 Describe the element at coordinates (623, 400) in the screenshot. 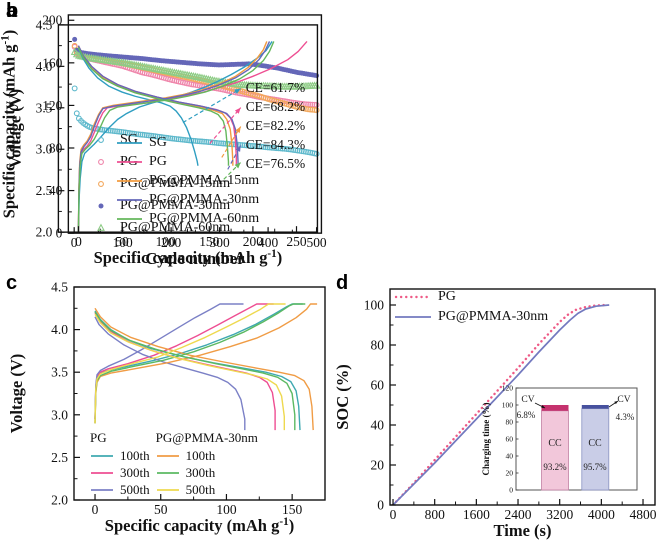

I see `inset-label: CV` at that location.